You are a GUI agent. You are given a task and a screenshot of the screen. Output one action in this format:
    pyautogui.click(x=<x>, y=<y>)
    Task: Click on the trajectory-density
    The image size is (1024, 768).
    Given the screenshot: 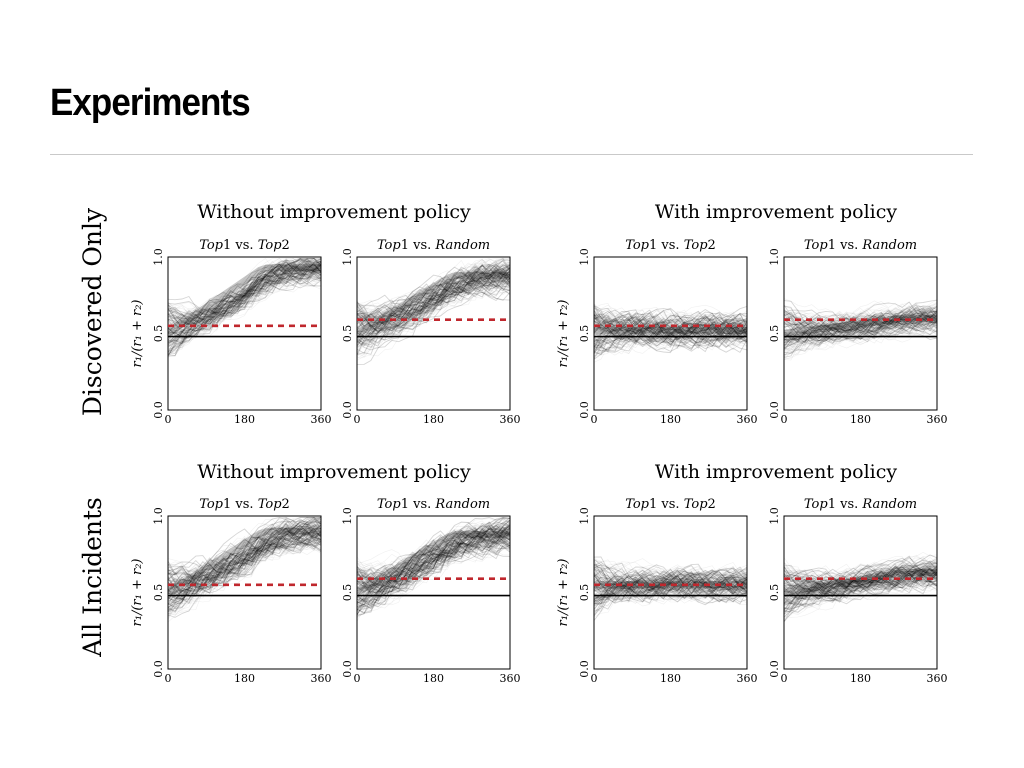 What is the action you would take?
    pyautogui.click(x=433, y=312)
    